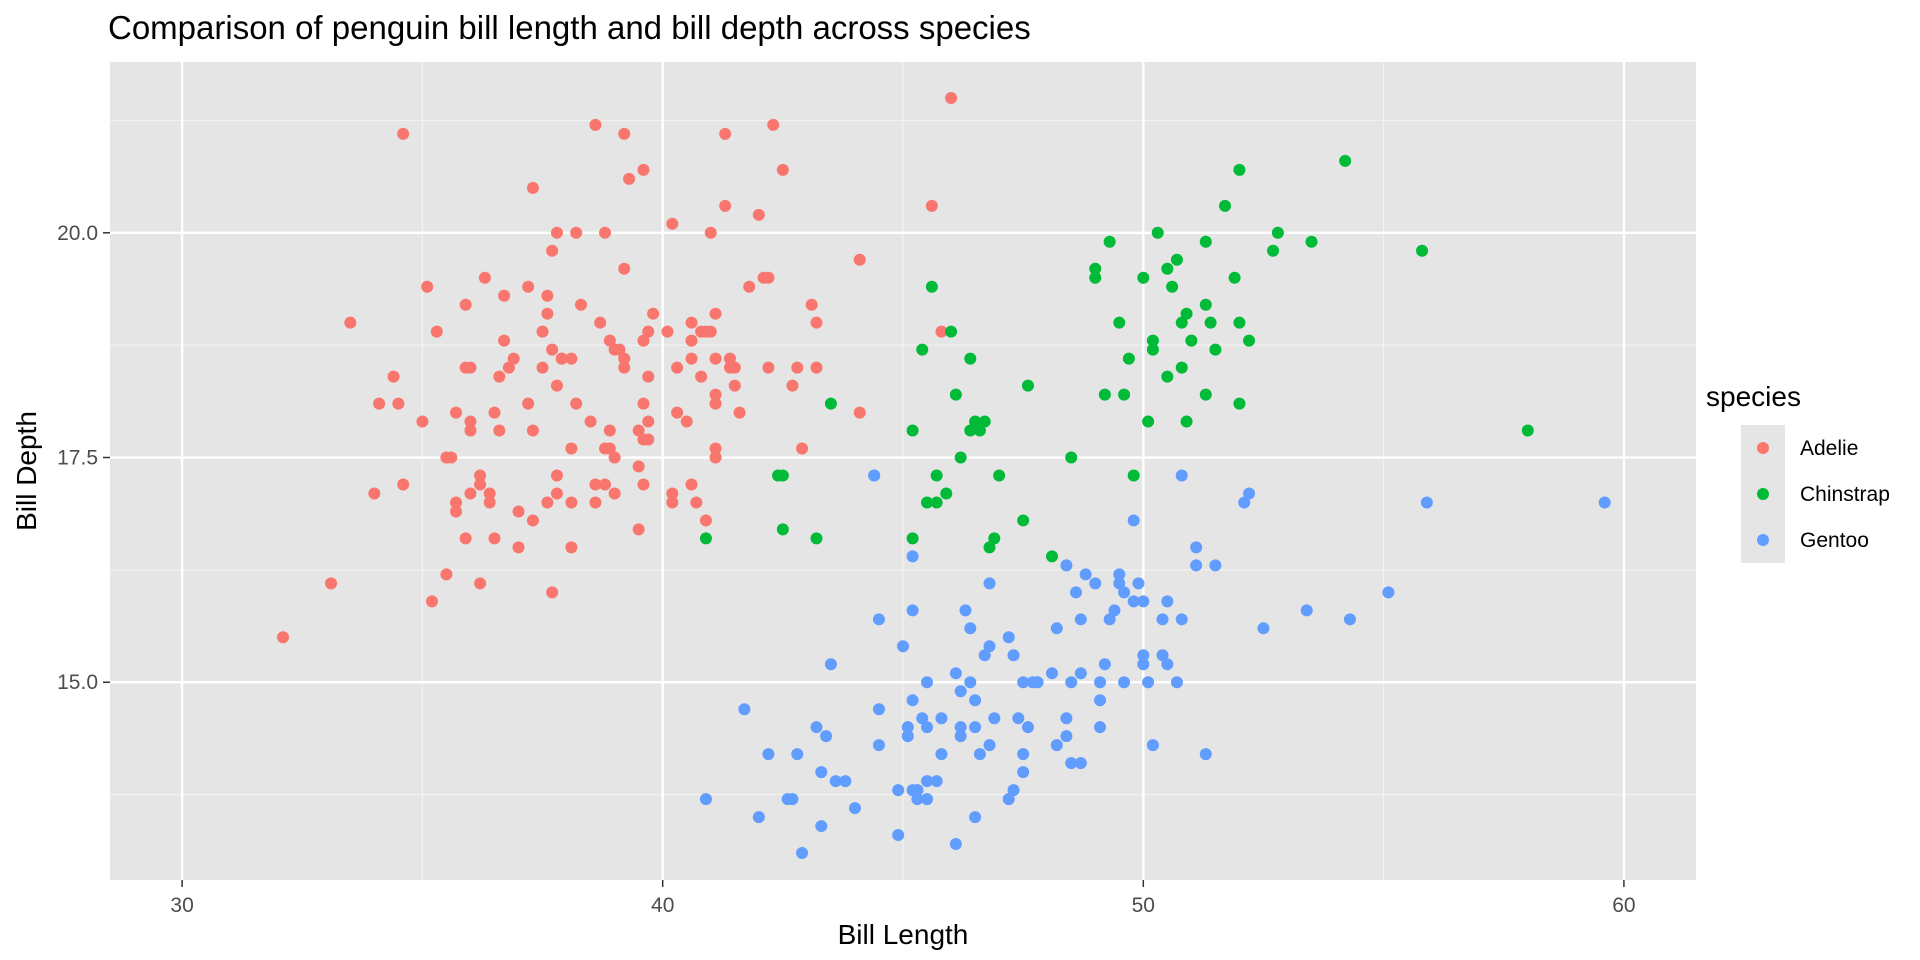 The height and width of the screenshot is (960, 1920). What do you see at coordinates (1763, 448) in the screenshot?
I see `legend-key-adelie` at bounding box center [1763, 448].